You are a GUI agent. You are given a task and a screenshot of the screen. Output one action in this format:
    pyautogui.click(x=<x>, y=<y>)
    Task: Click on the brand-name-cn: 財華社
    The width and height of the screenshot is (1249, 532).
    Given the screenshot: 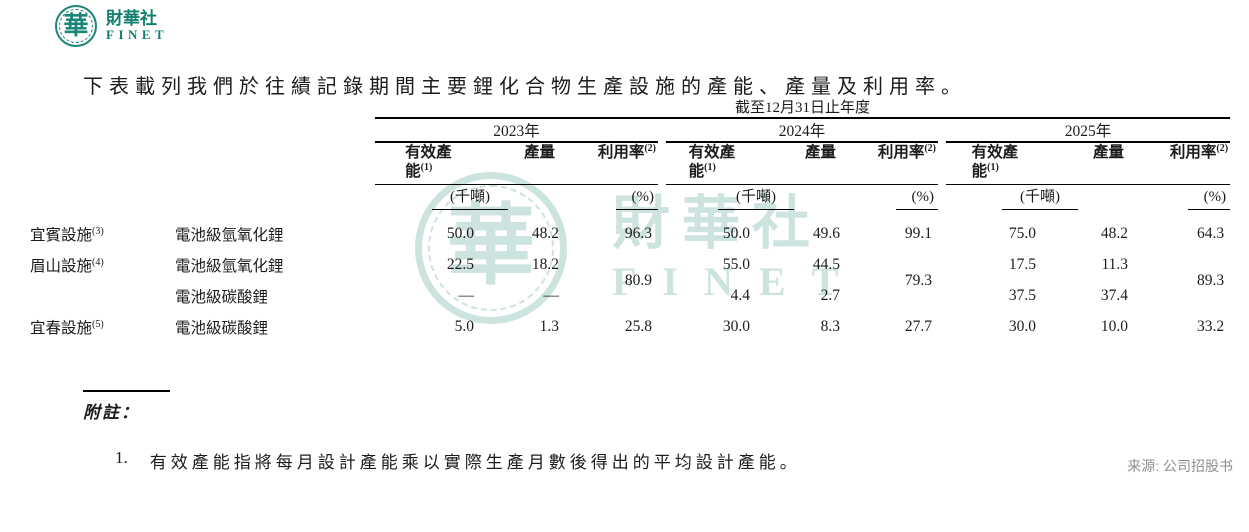 What is the action you would take?
    pyautogui.click(x=131, y=18)
    